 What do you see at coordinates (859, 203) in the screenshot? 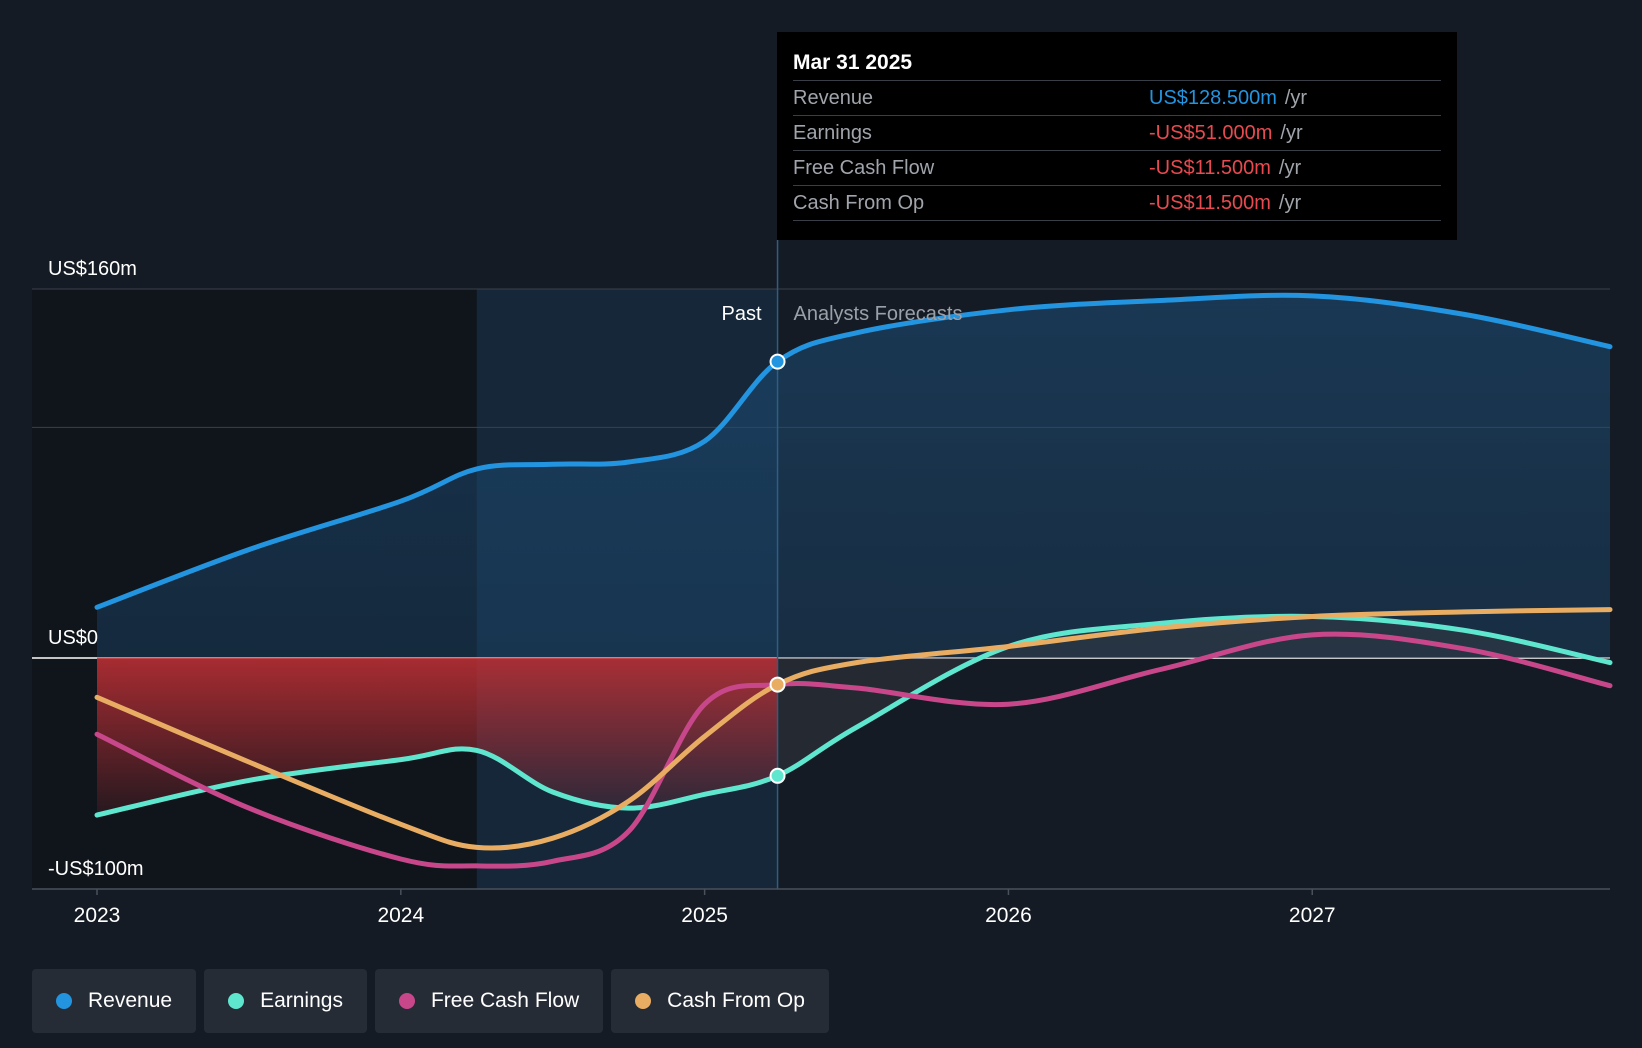
I see `tooltip-label: Cash From Op` at bounding box center [859, 203].